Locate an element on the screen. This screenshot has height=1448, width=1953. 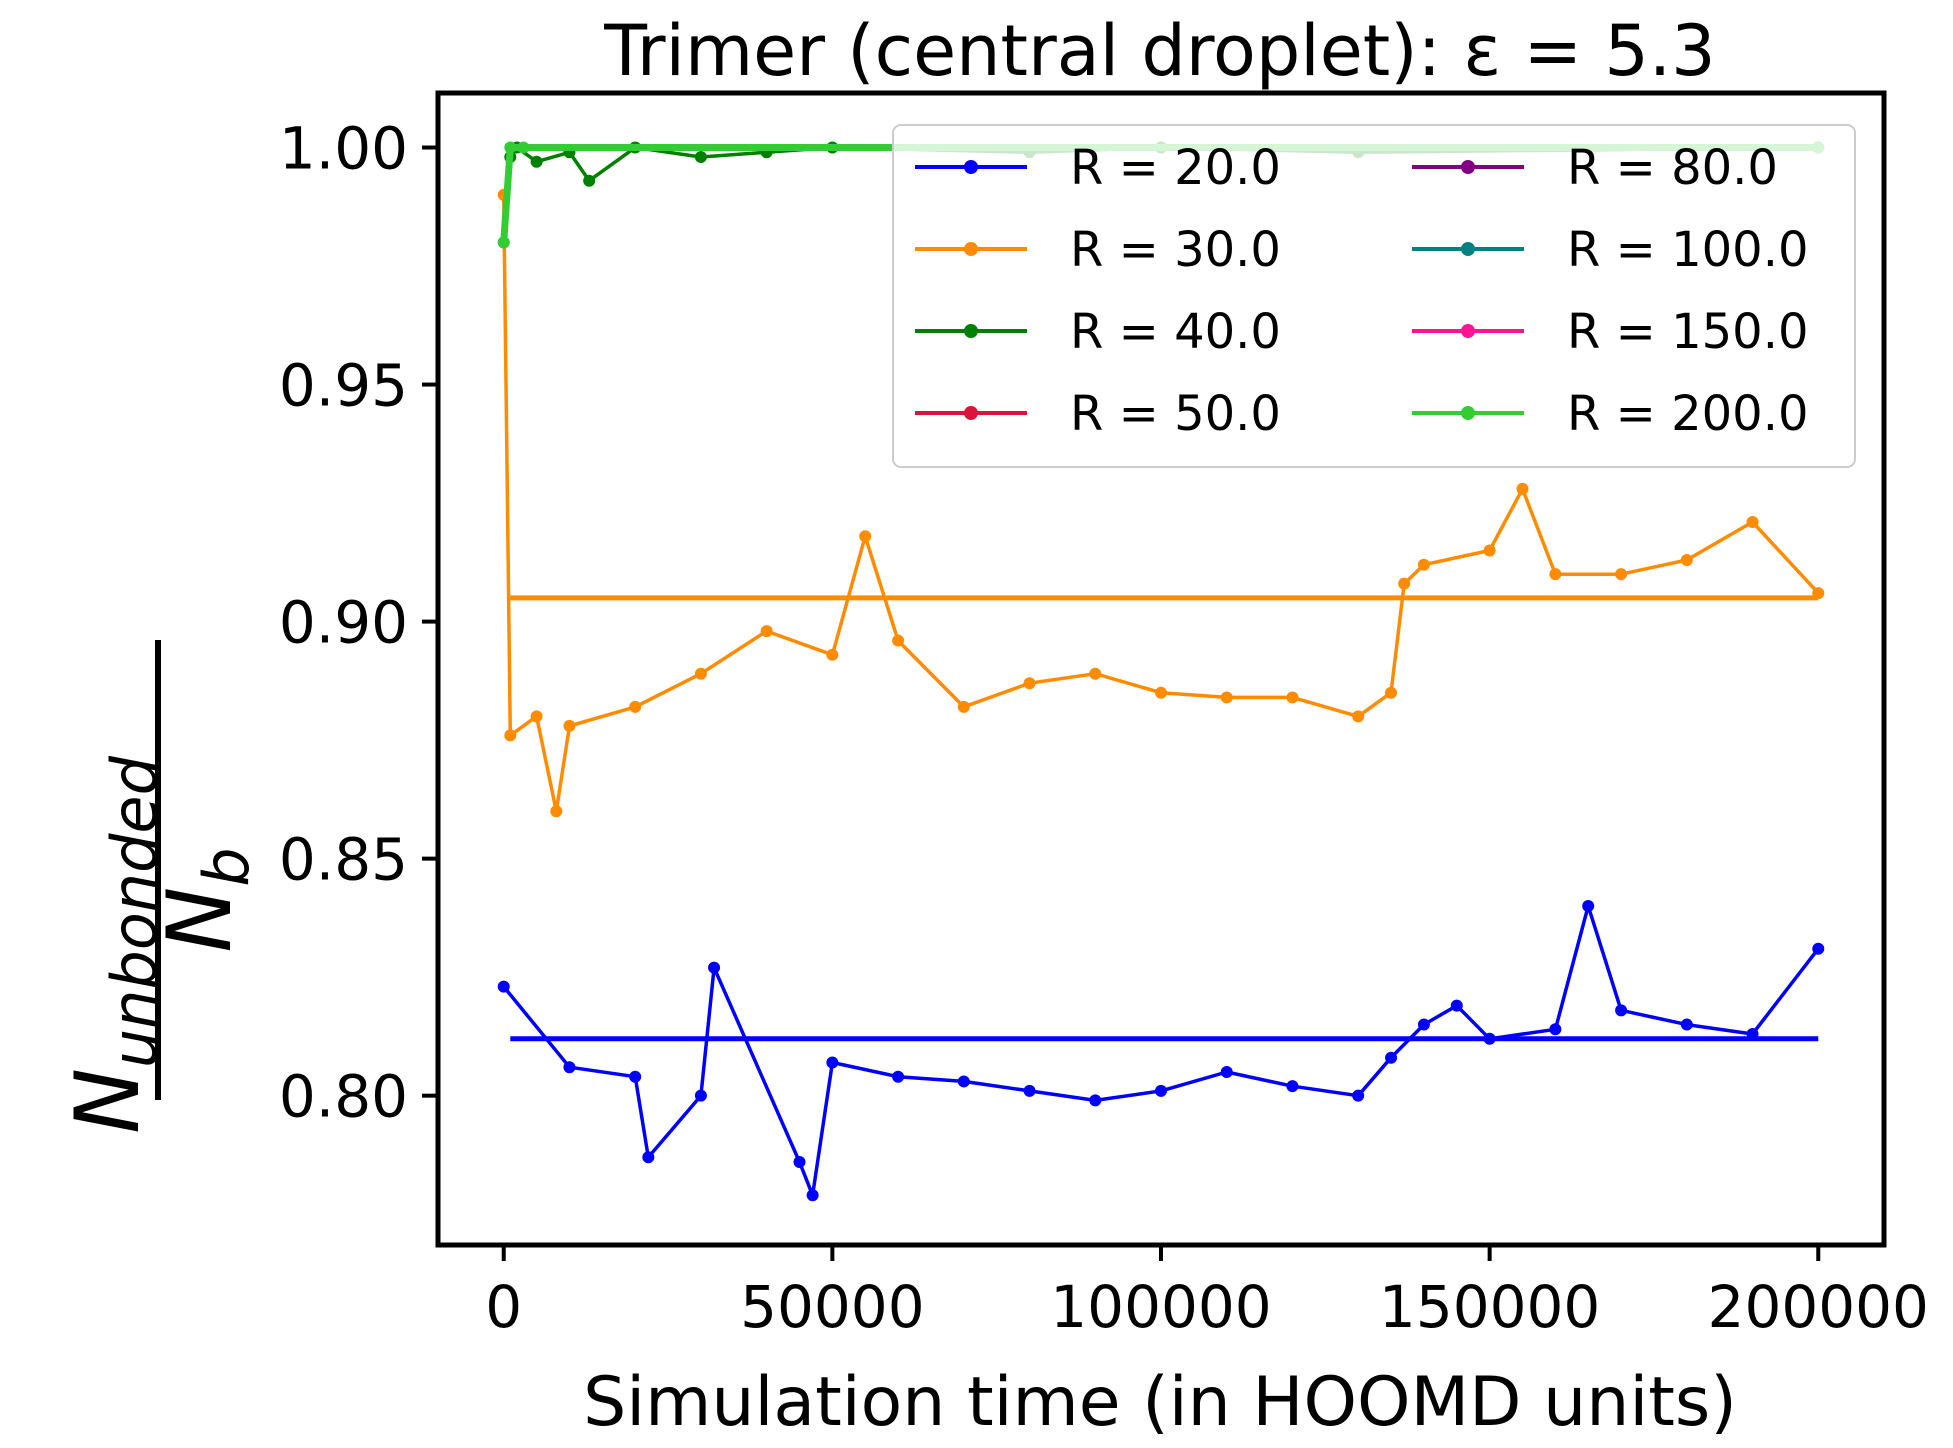
legend-item: R = 100.0 is located at coordinates (1610, 250).